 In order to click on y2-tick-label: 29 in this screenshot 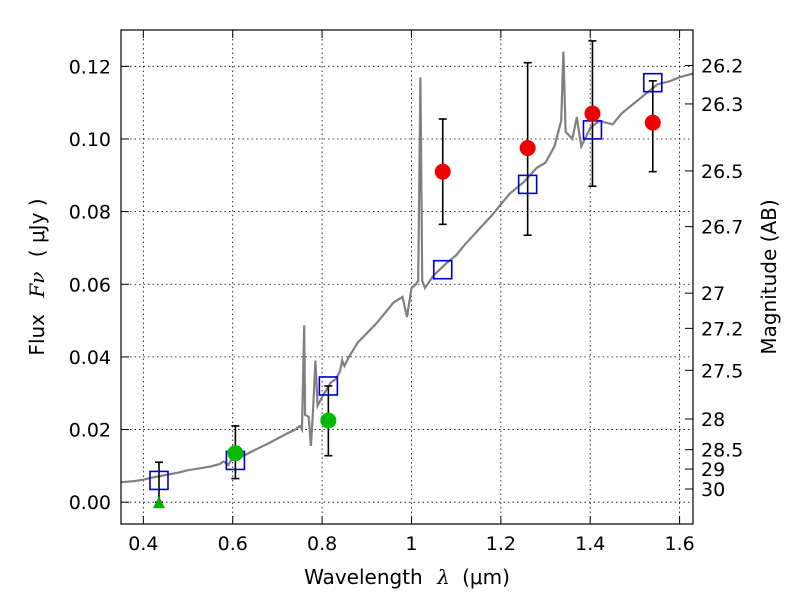, I will do `click(713, 470)`.